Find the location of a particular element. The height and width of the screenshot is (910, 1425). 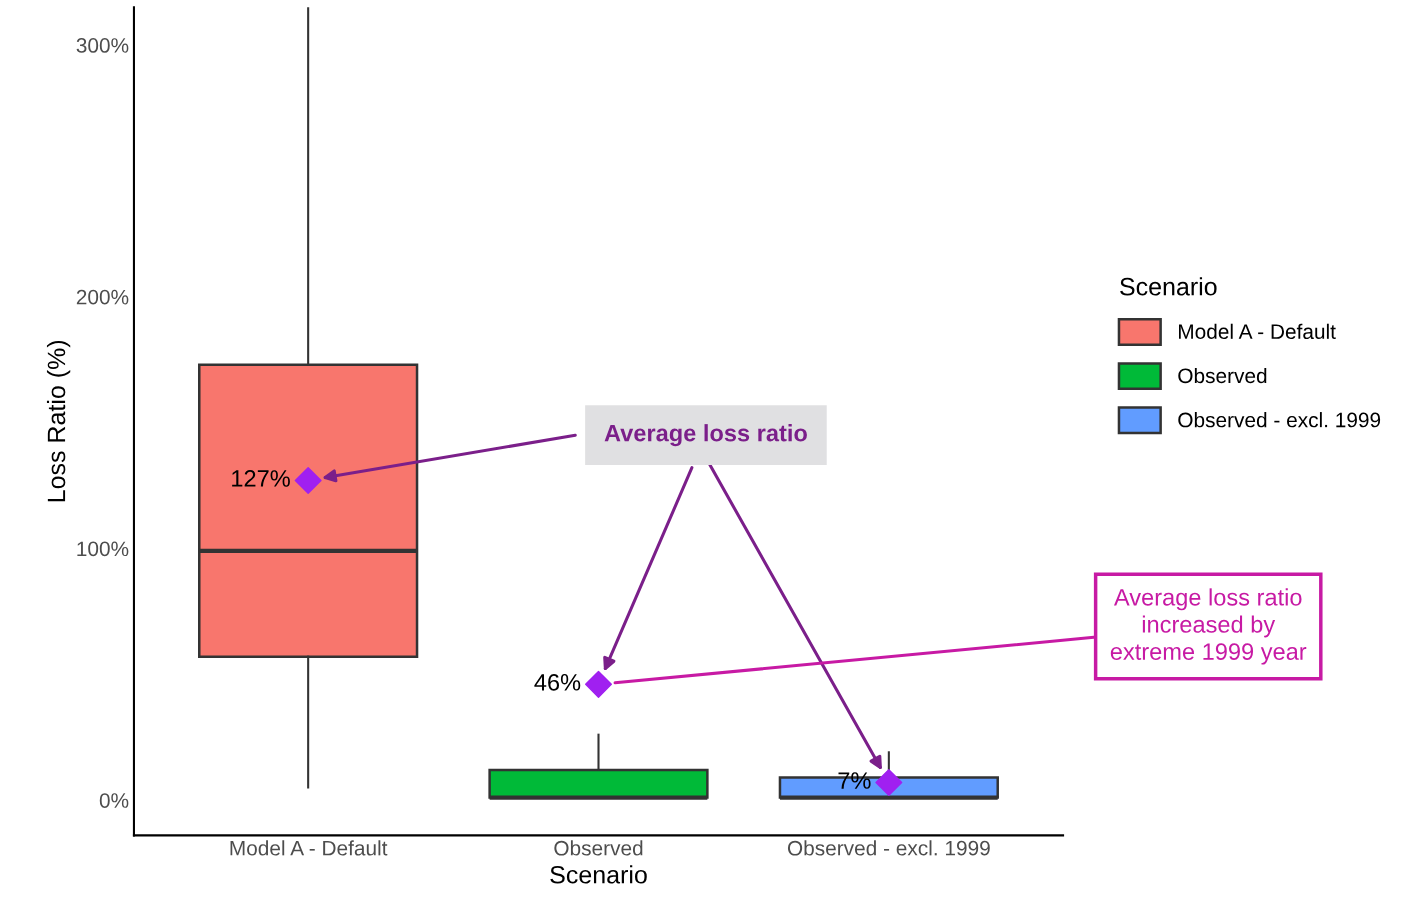

legend-label: Observed - excl. 1999 is located at coordinates (1279, 420).